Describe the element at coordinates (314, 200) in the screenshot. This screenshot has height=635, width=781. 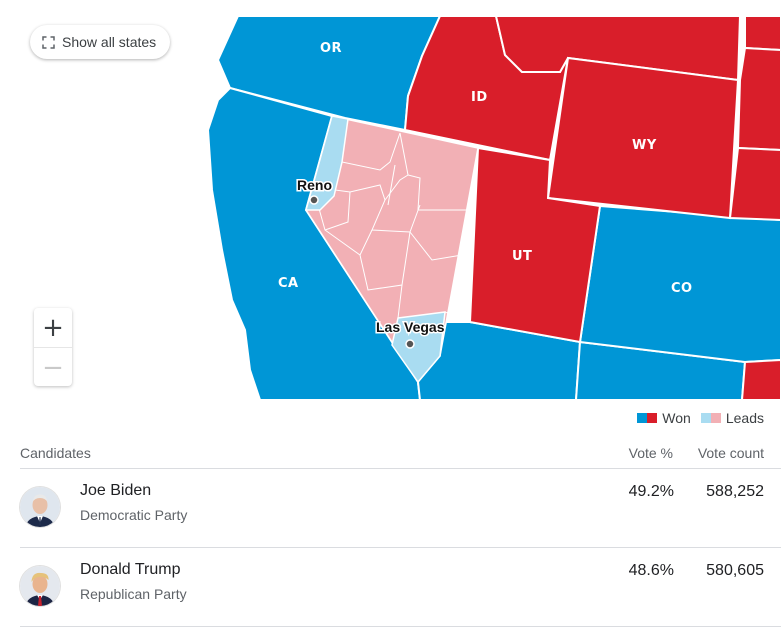
I see `reno-marker` at that location.